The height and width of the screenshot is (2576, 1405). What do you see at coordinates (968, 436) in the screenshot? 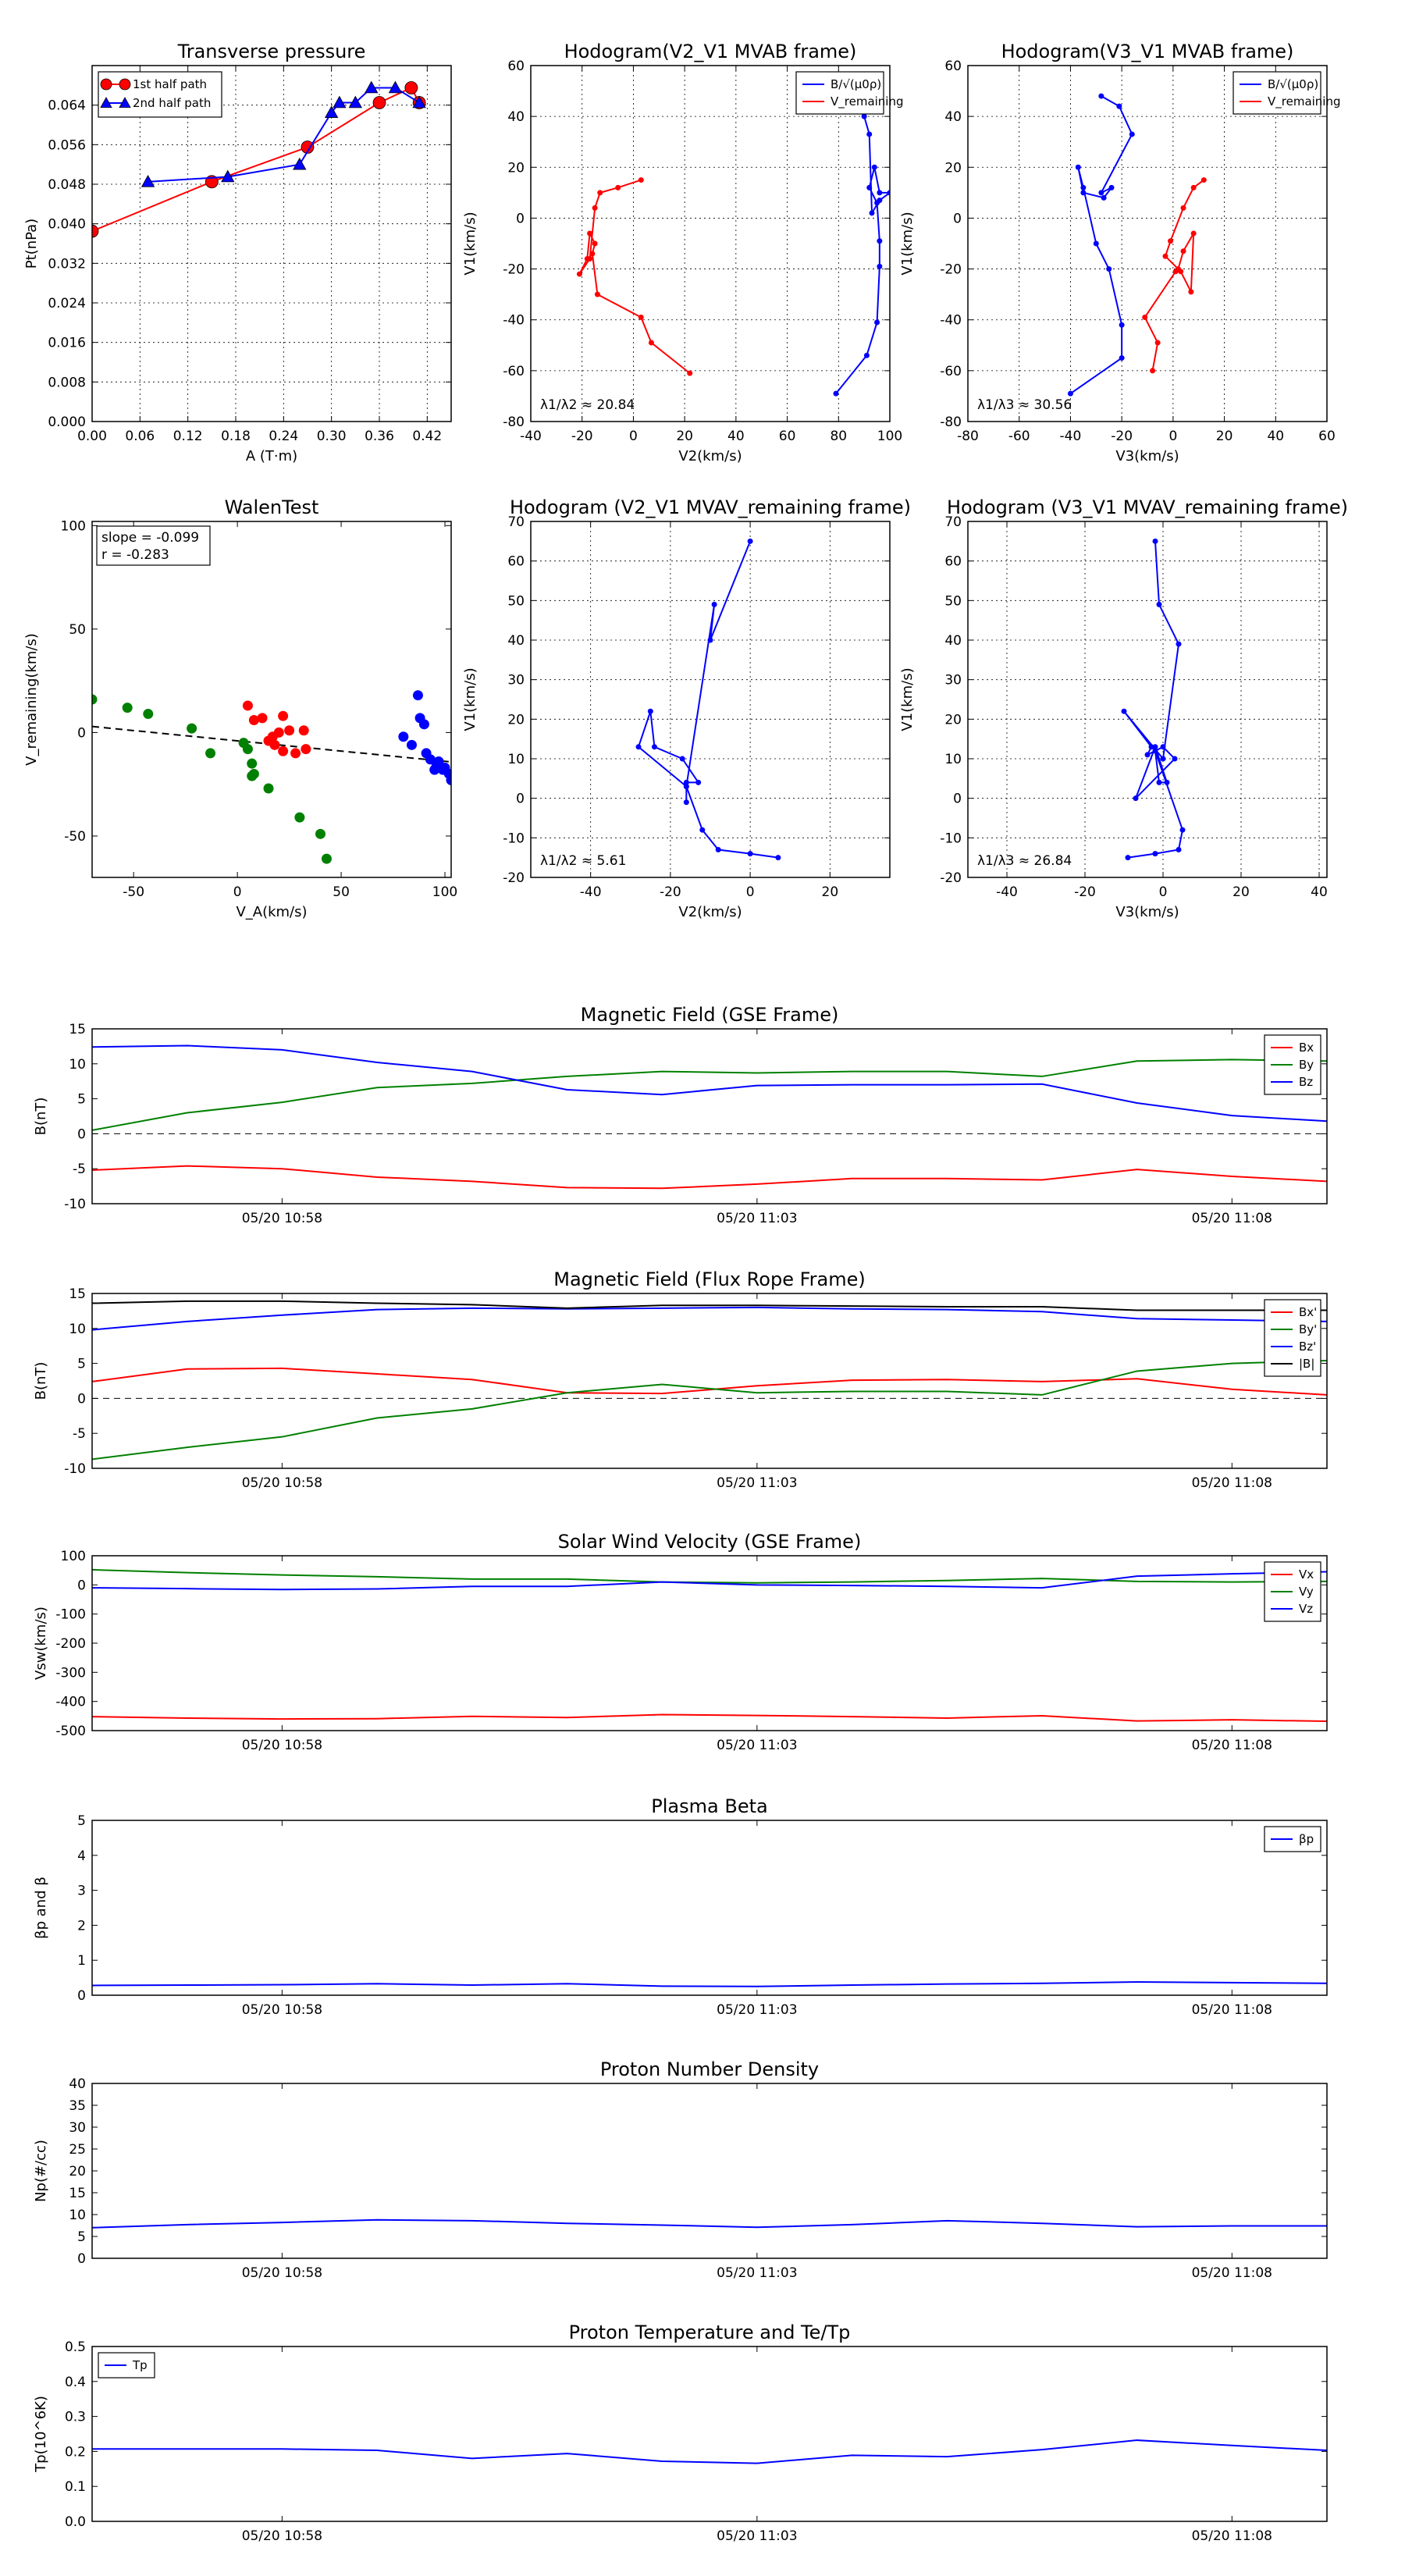
I see `x-tick-label: -80` at bounding box center [968, 436].